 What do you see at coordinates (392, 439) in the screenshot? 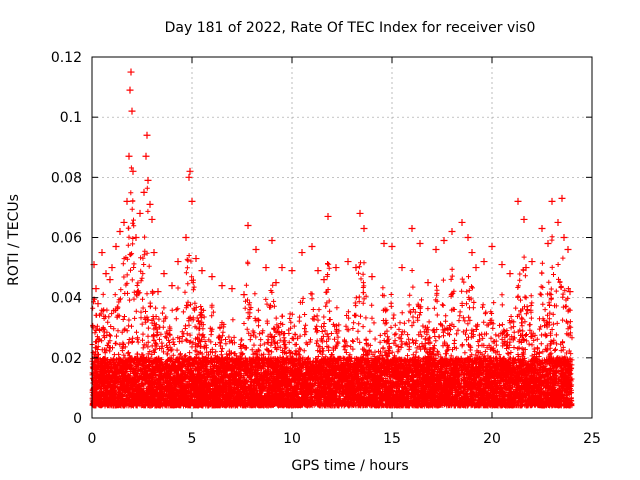
I see `x-tick-label: 15` at bounding box center [392, 439].